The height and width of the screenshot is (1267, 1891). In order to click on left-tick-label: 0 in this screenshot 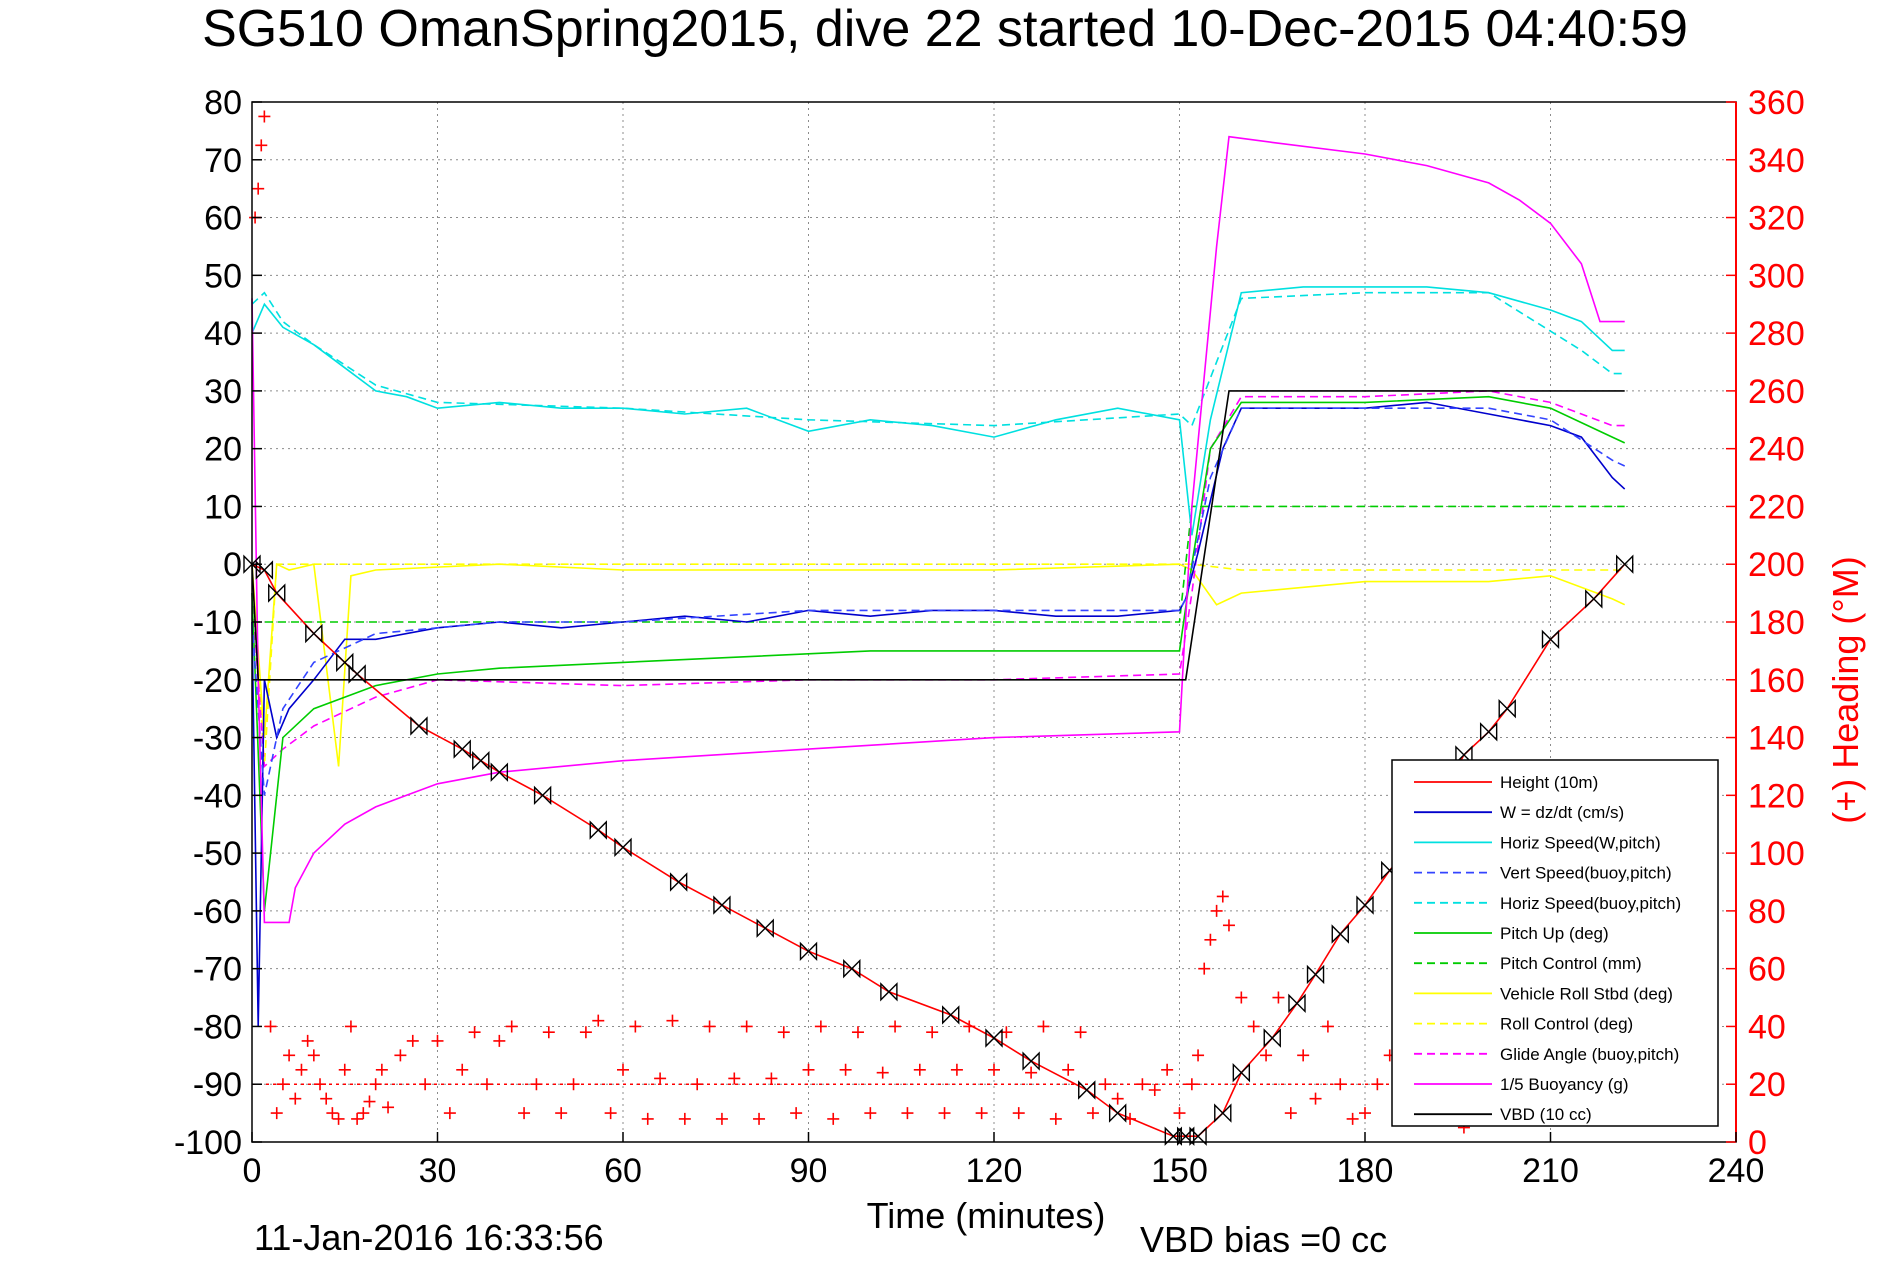, I will do `click(232, 565)`.